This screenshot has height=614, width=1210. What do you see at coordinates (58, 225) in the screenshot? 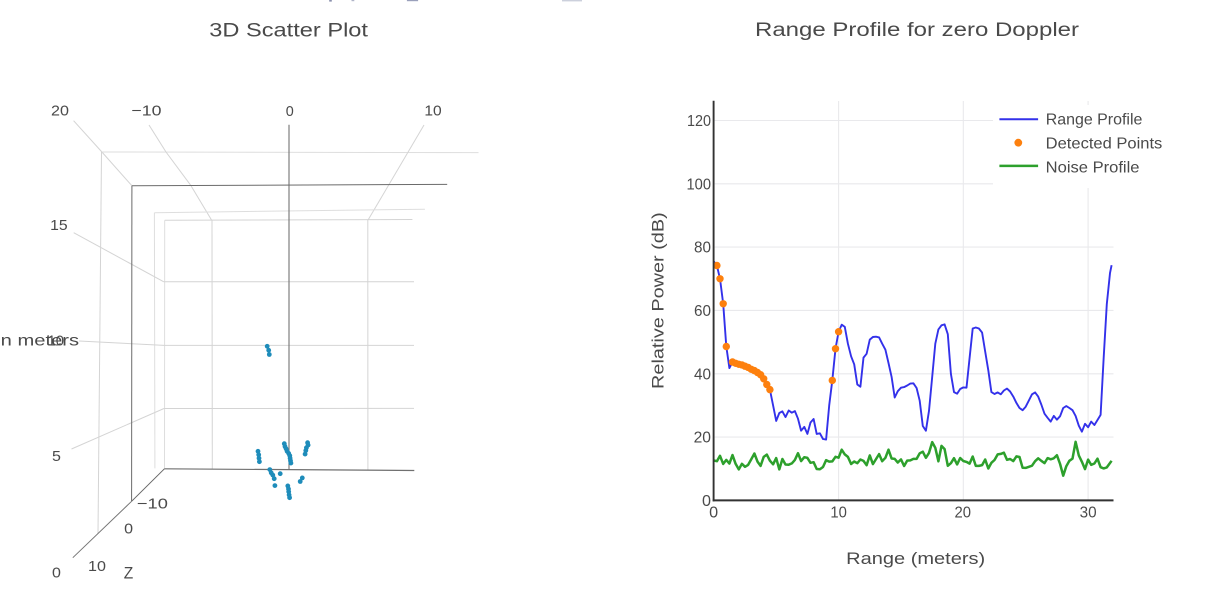
I see `svg-text: 15` at bounding box center [58, 225].